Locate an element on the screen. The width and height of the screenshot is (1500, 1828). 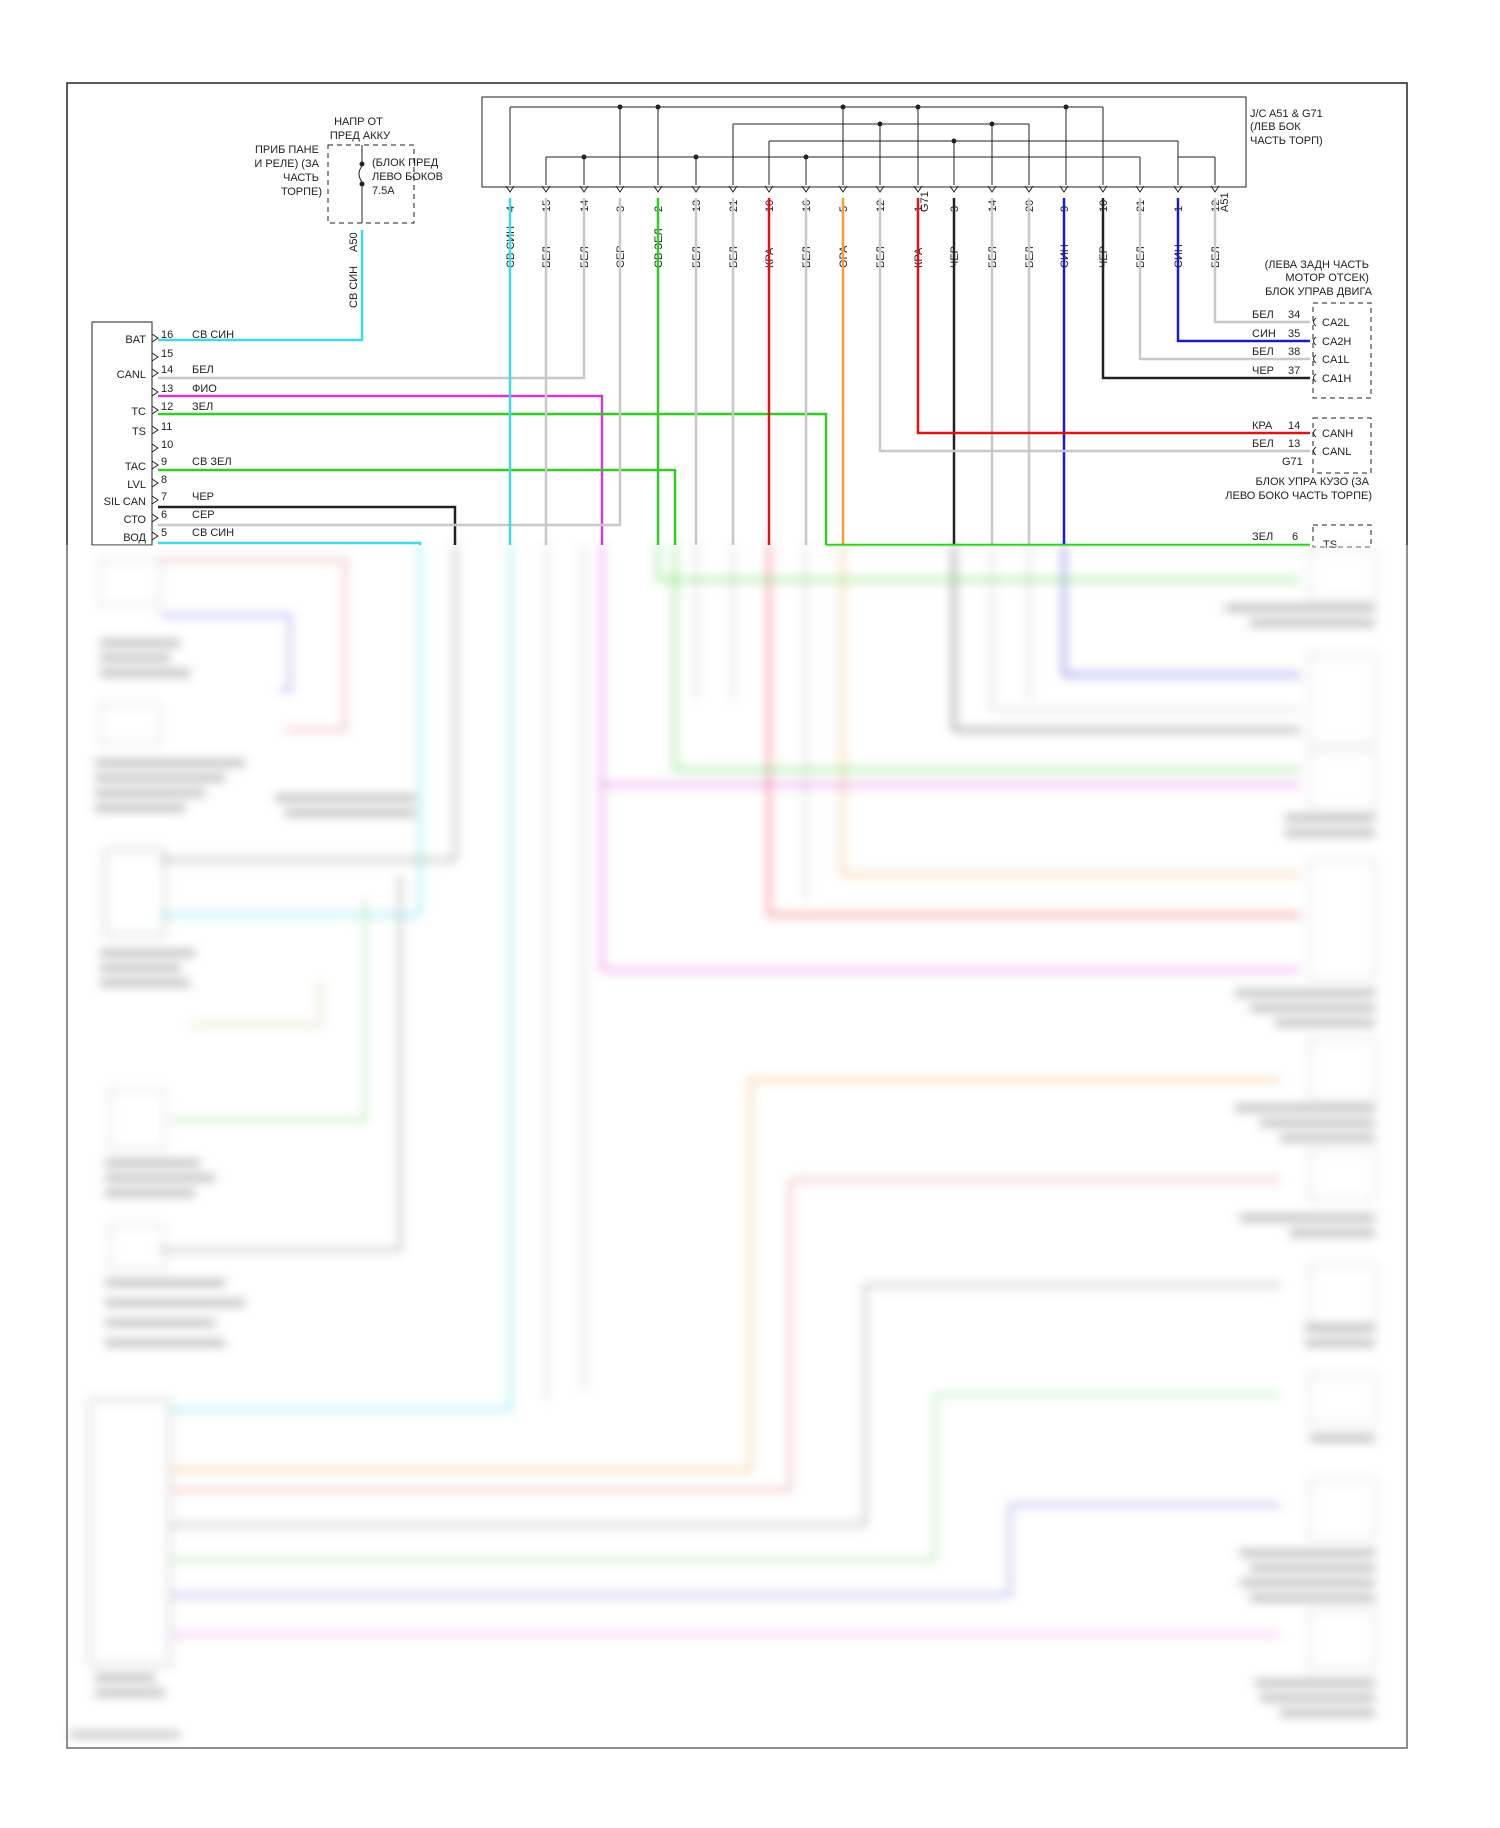
ecu-pin-number: 37 is located at coordinates (1294, 371).